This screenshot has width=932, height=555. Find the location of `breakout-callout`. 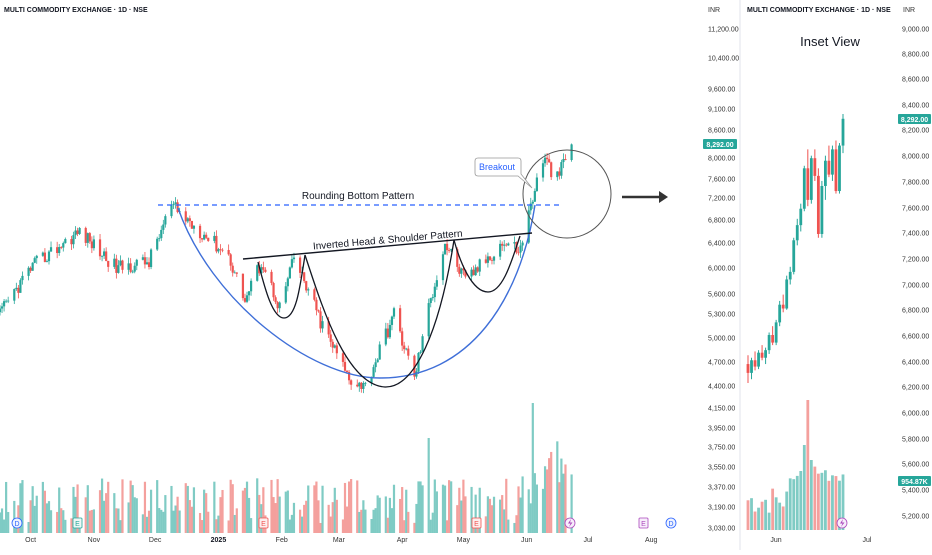

breakout-callout is located at coordinates (503, 173).